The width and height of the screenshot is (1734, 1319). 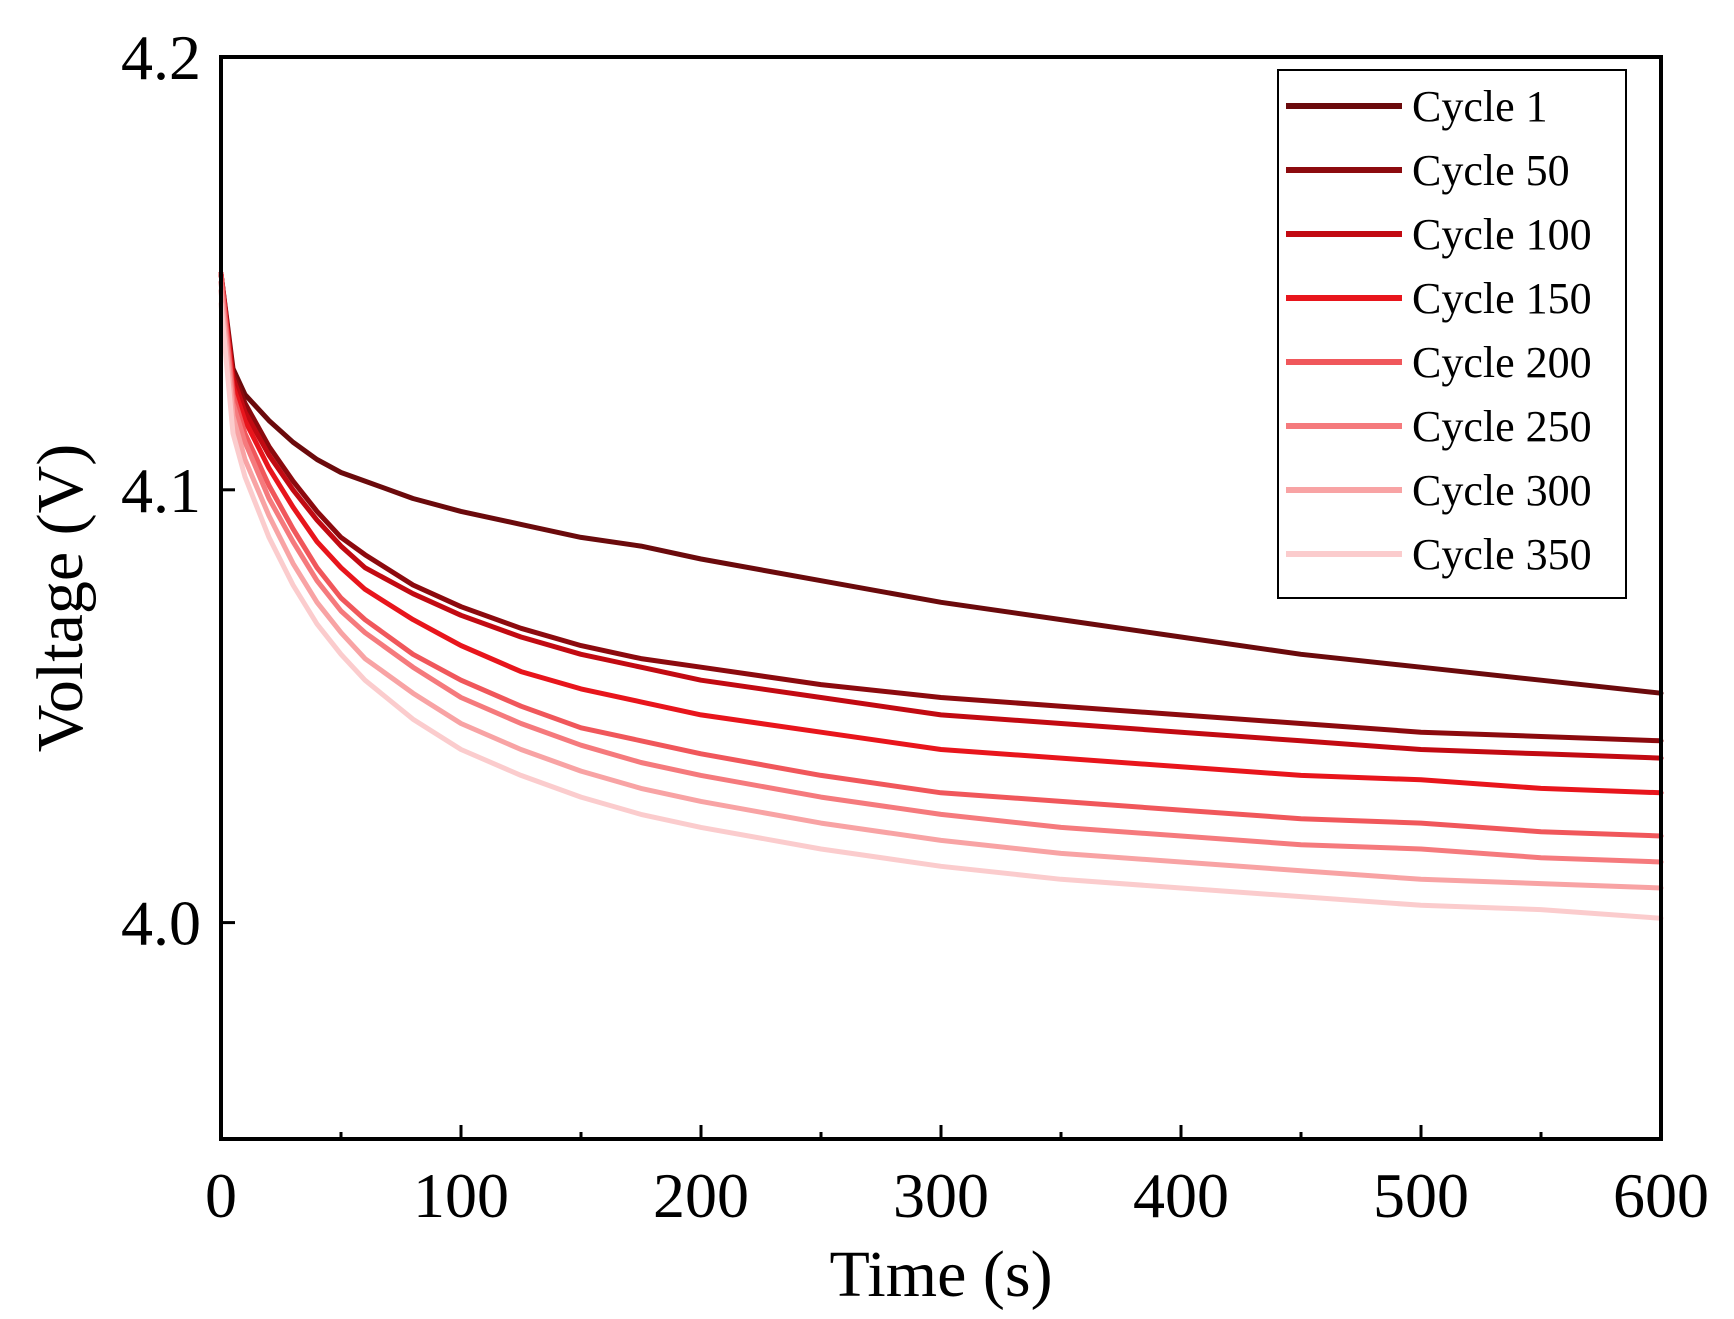 I want to click on x-tick-label: 100, so click(x=461, y=1195).